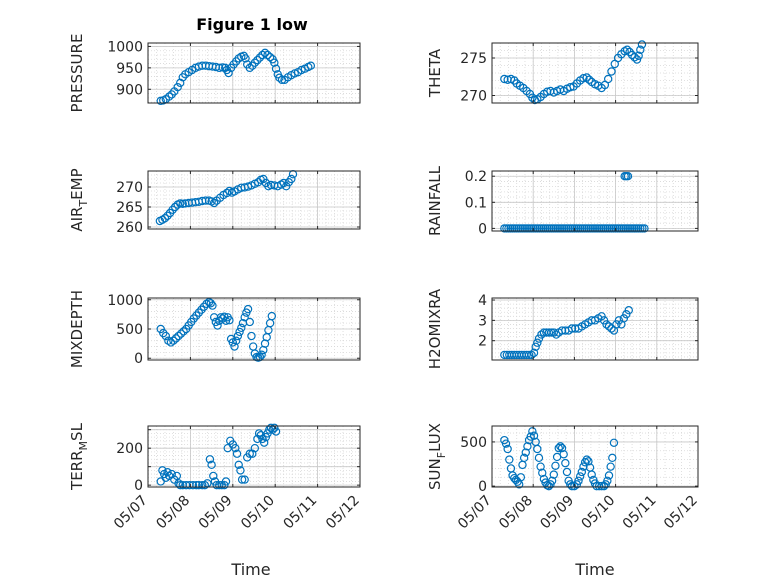 Image resolution: width=778 pixels, height=583 pixels. What do you see at coordinates (473, 97) in the screenshot?
I see `y-tick-label: 270` at bounding box center [473, 97].